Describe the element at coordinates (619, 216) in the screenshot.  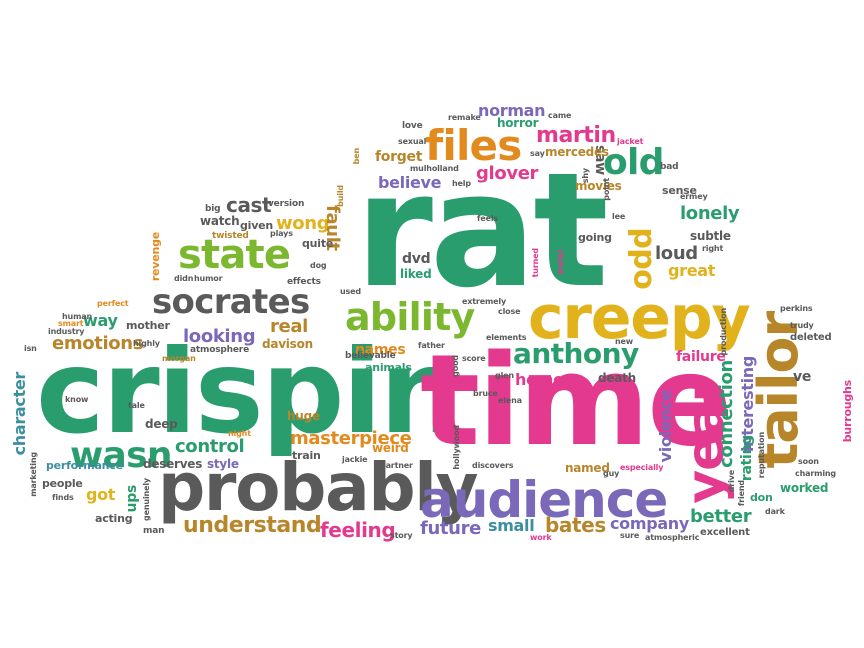
I see `word-lee: lee` at that location.